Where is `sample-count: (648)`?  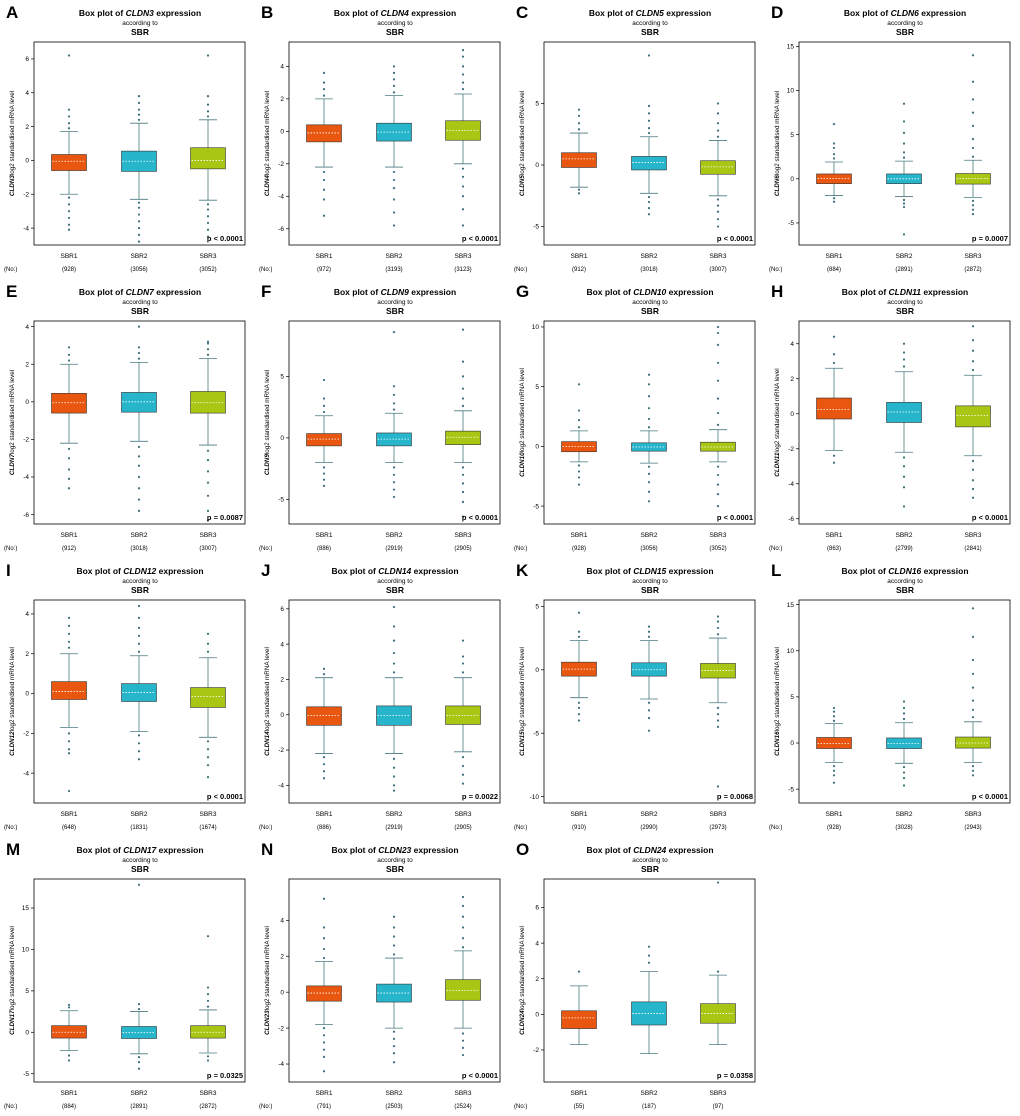 sample-count: (648) is located at coordinates (69, 828).